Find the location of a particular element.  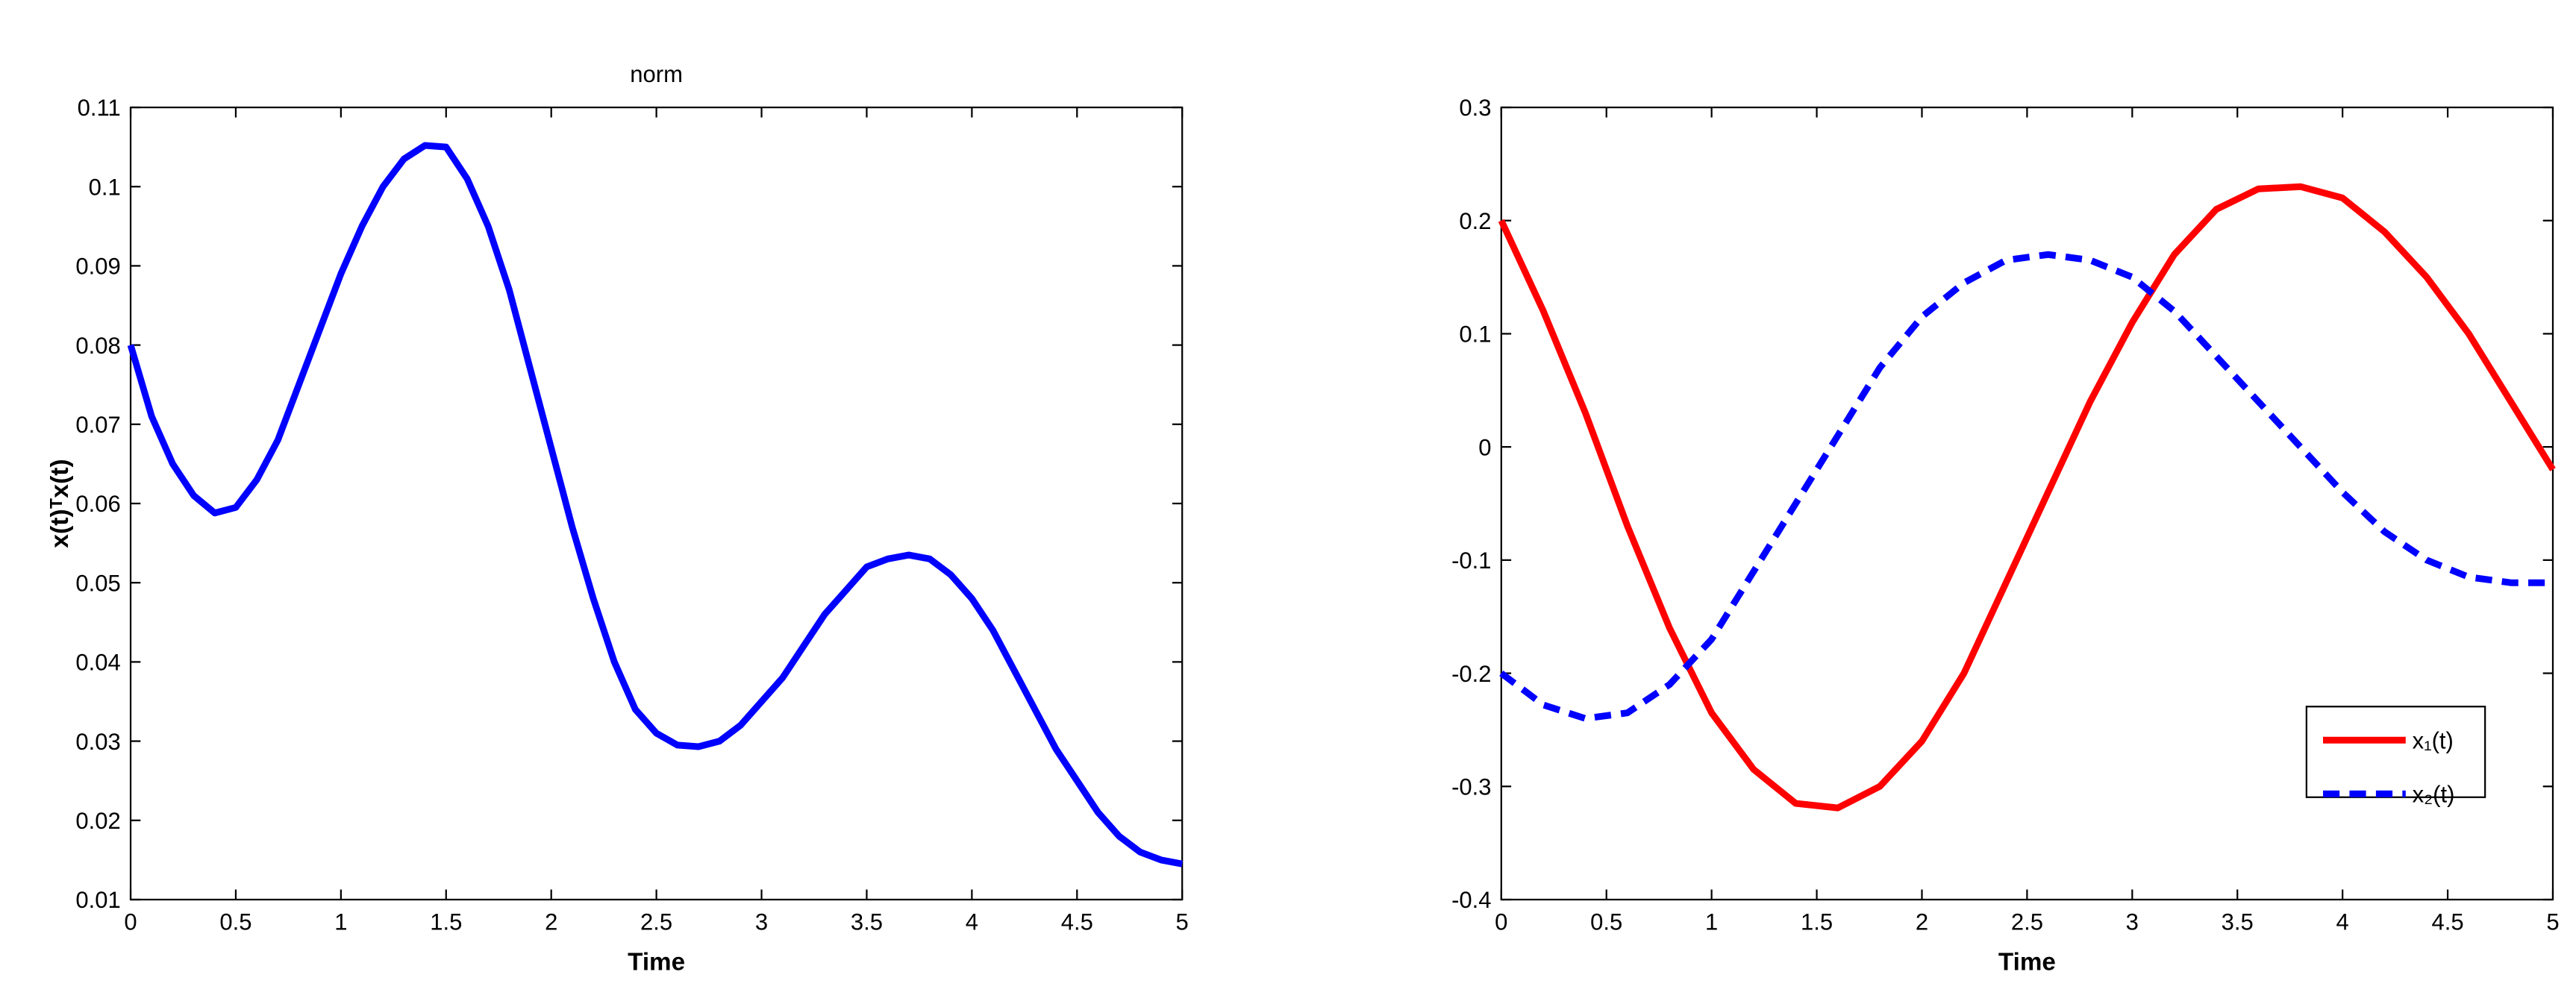

y-tick-label: 0 is located at coordinates (1484, 447).